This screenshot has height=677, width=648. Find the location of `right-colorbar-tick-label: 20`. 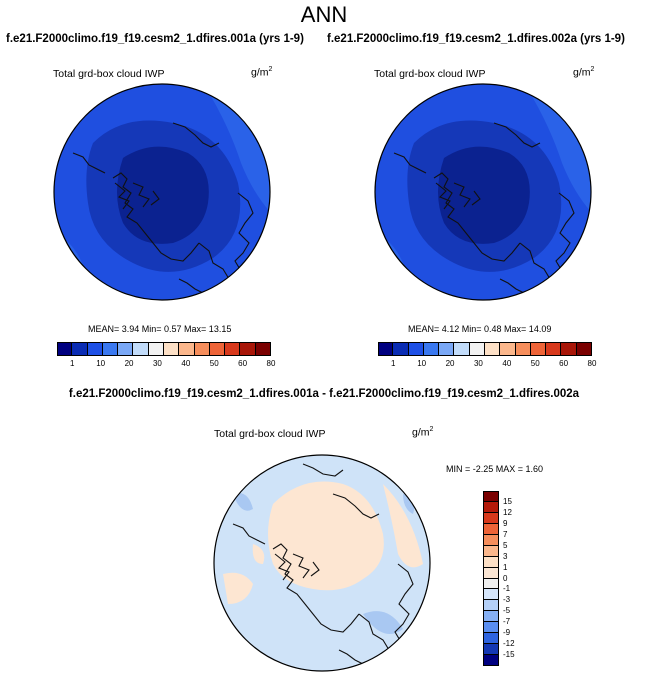

right-colorbar-tick-label: 20 is located at coordinates (450, 363).